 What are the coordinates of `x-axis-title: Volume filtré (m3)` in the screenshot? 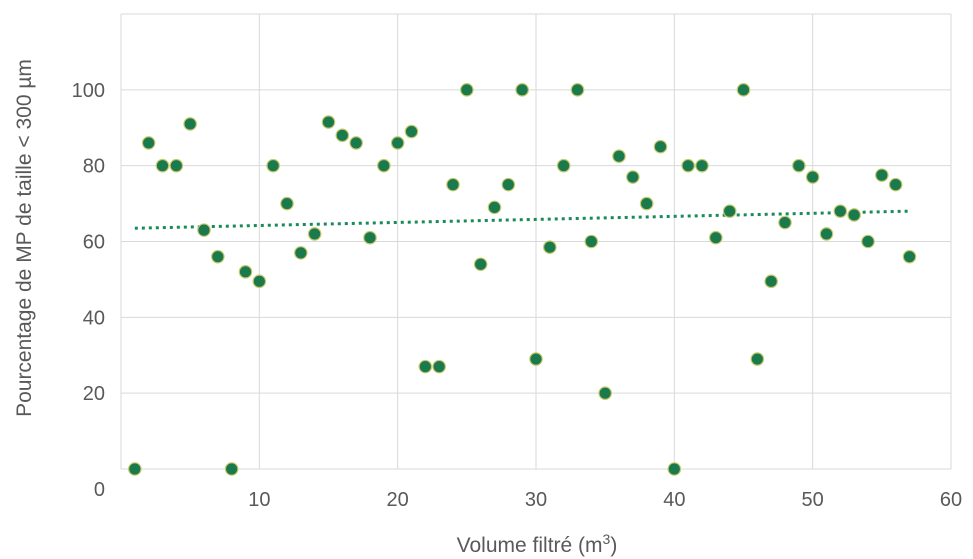 It's located at (537, 544).